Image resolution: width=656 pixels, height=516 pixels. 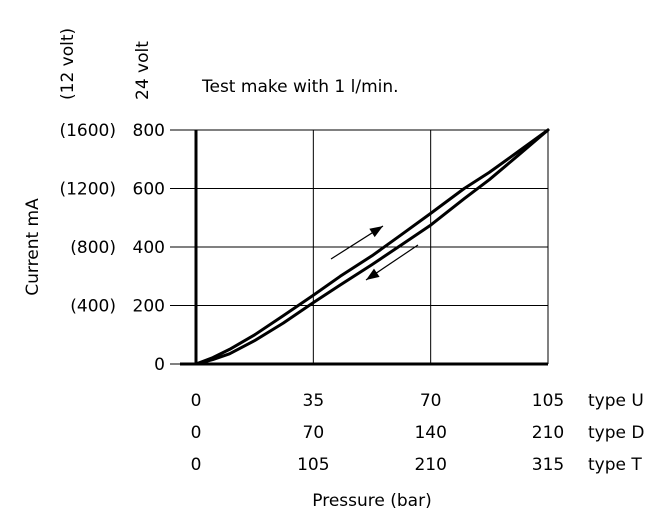 I want to click on arrow-decreasing, so click(x=392, y=262).